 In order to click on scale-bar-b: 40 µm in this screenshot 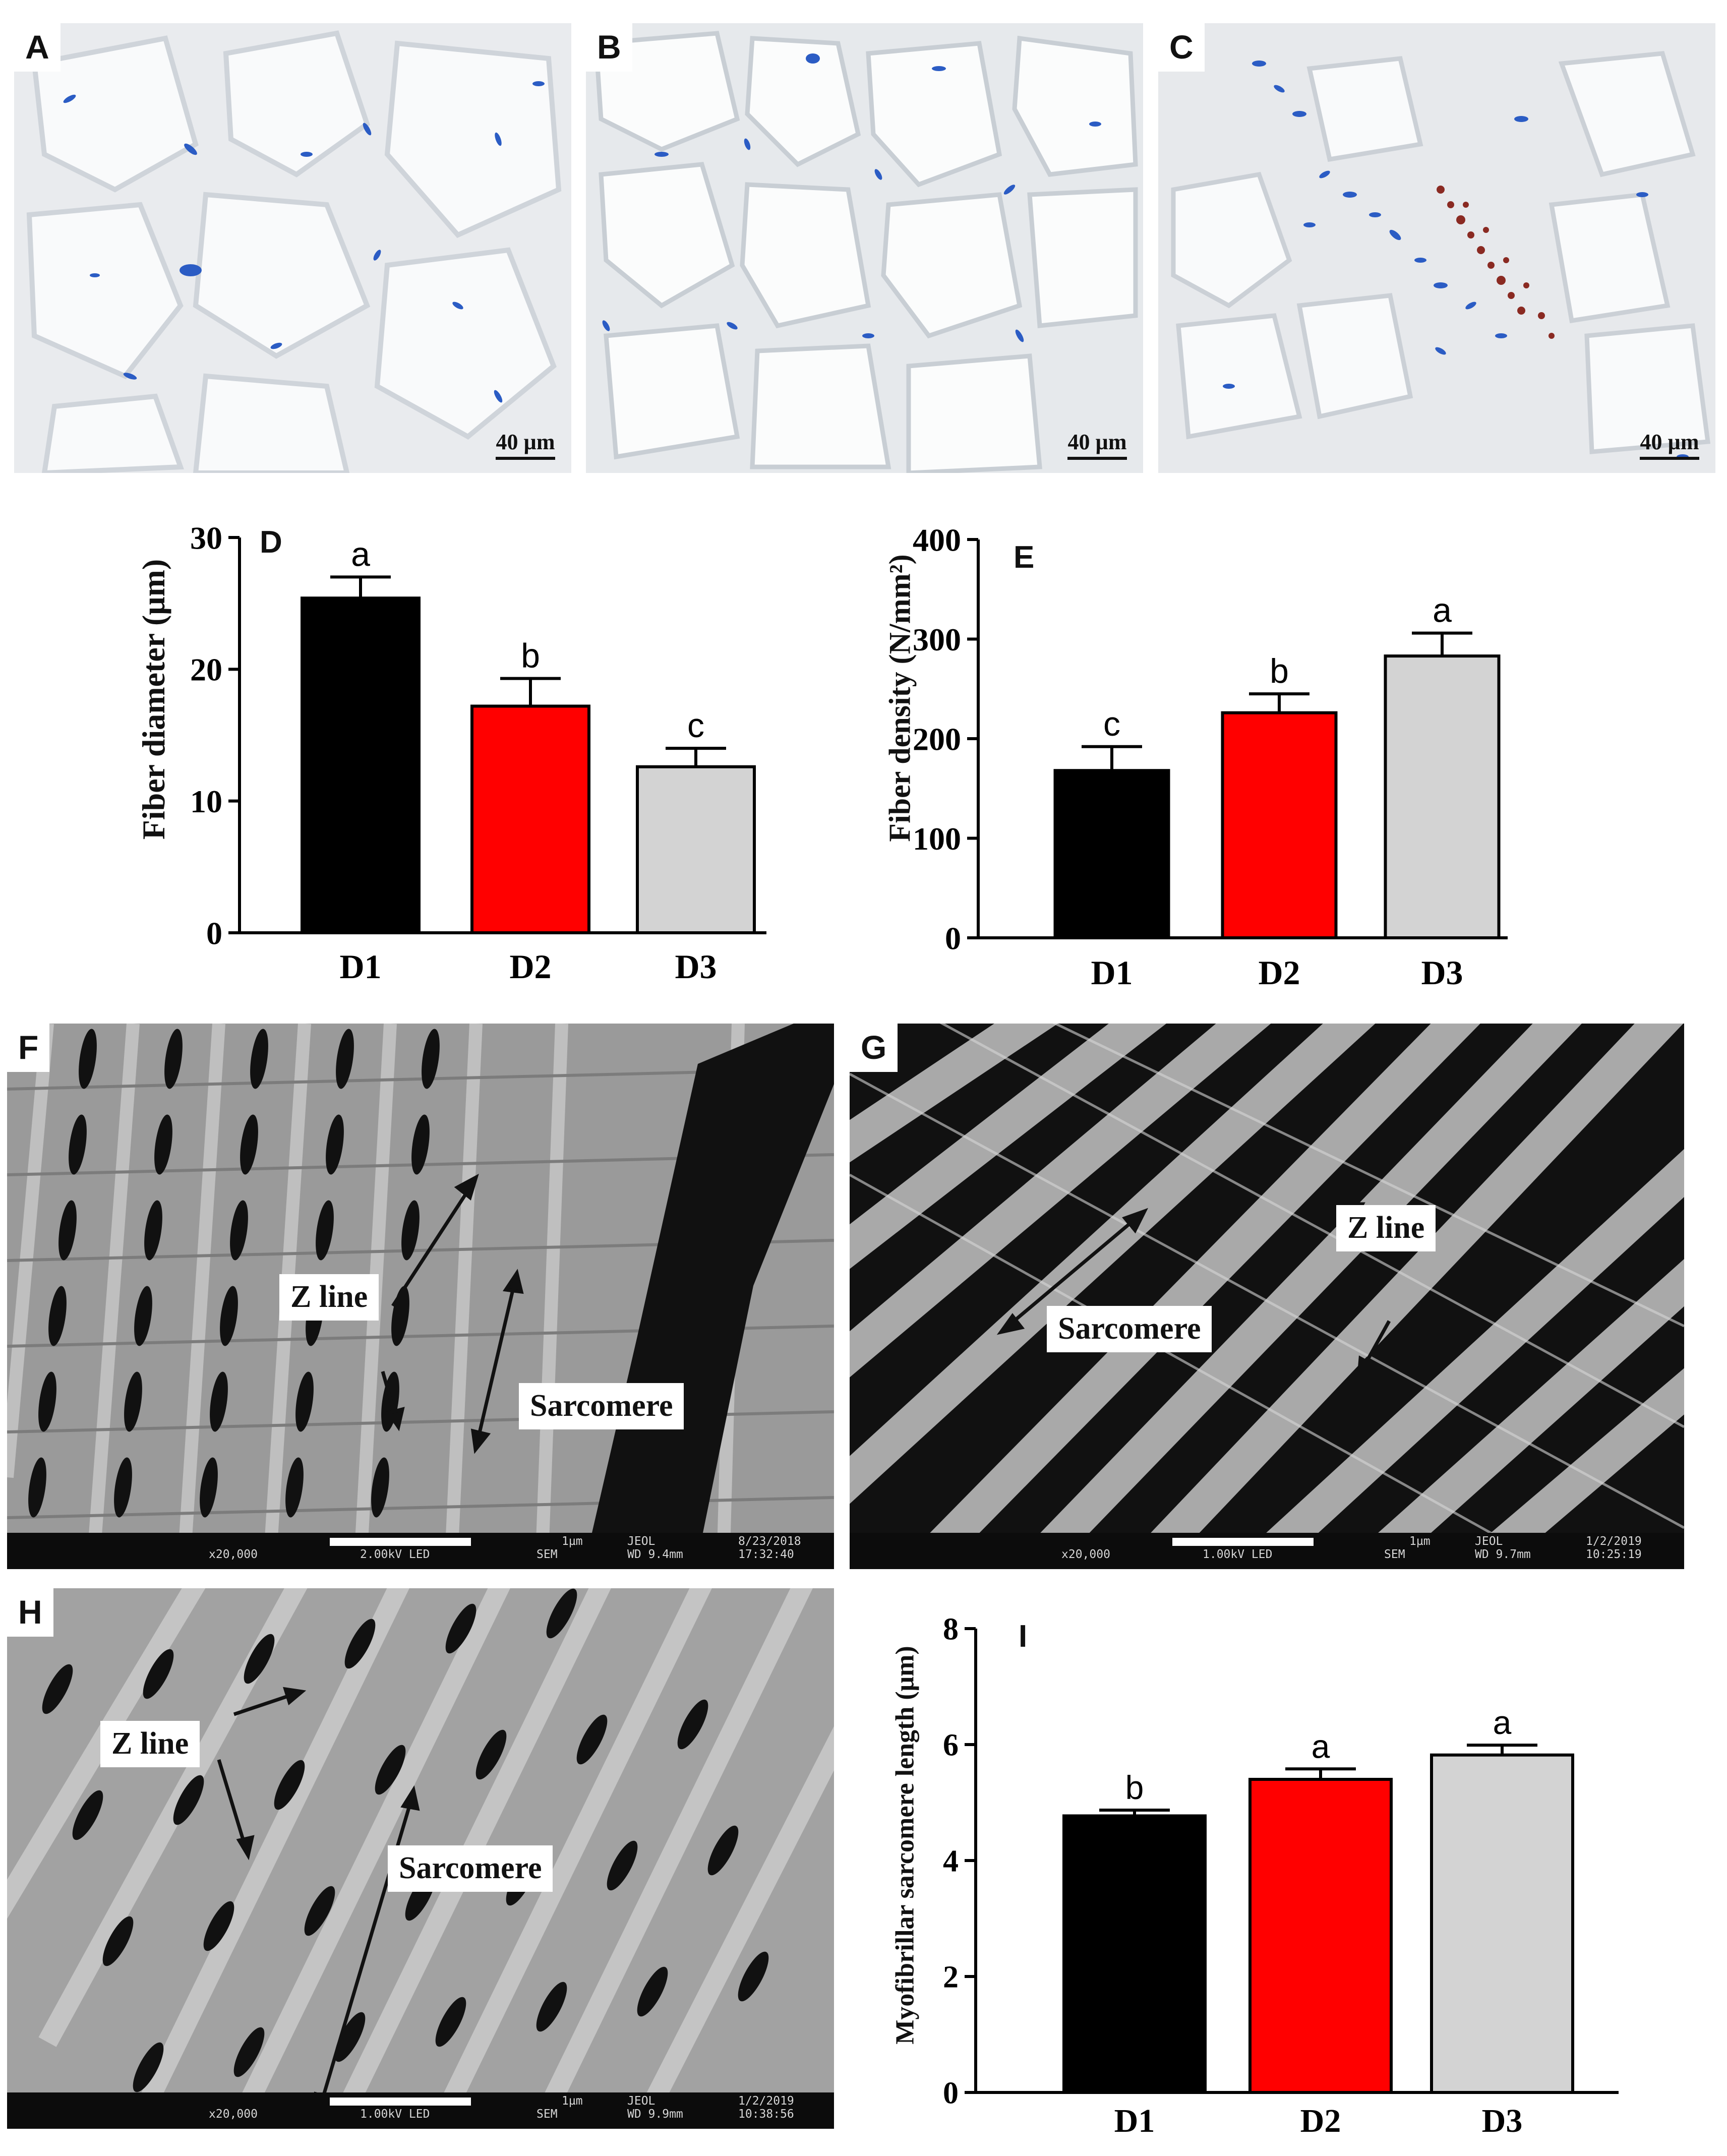, I will do `click(1097, 444)`.